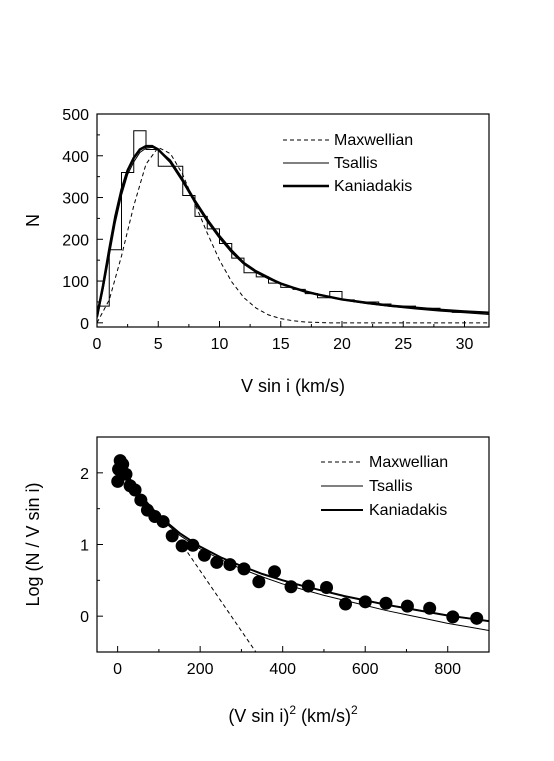 The width and height of the screenshot is (554, 761). What do you see at coordinates (84, 474) in the screenshot?
I see `y-tick-label: 2` at bounding box center [84, 474].